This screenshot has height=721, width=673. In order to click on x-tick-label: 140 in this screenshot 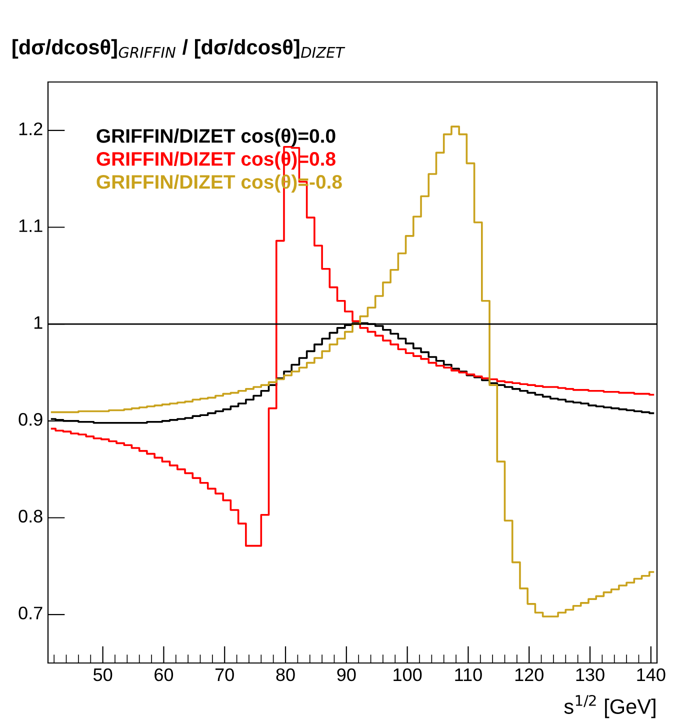, I will do `click(651, 675)`.